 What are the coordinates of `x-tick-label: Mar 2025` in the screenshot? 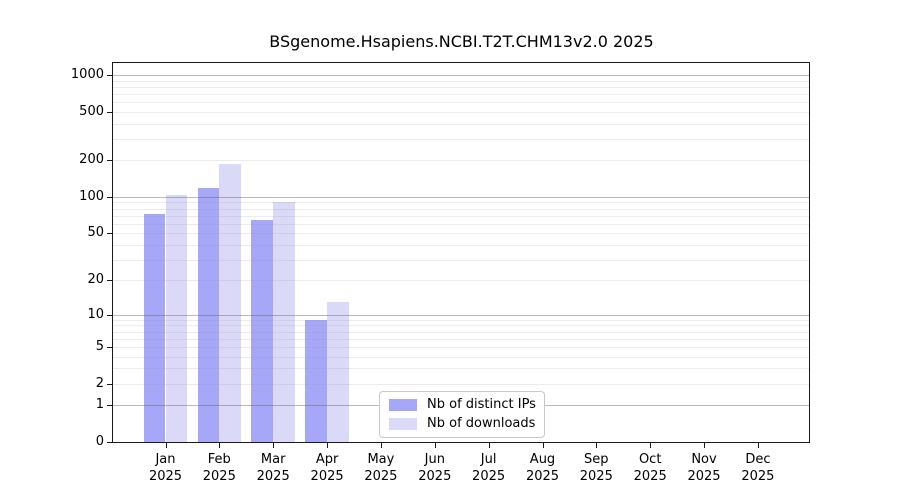 It's located at (273, 468).